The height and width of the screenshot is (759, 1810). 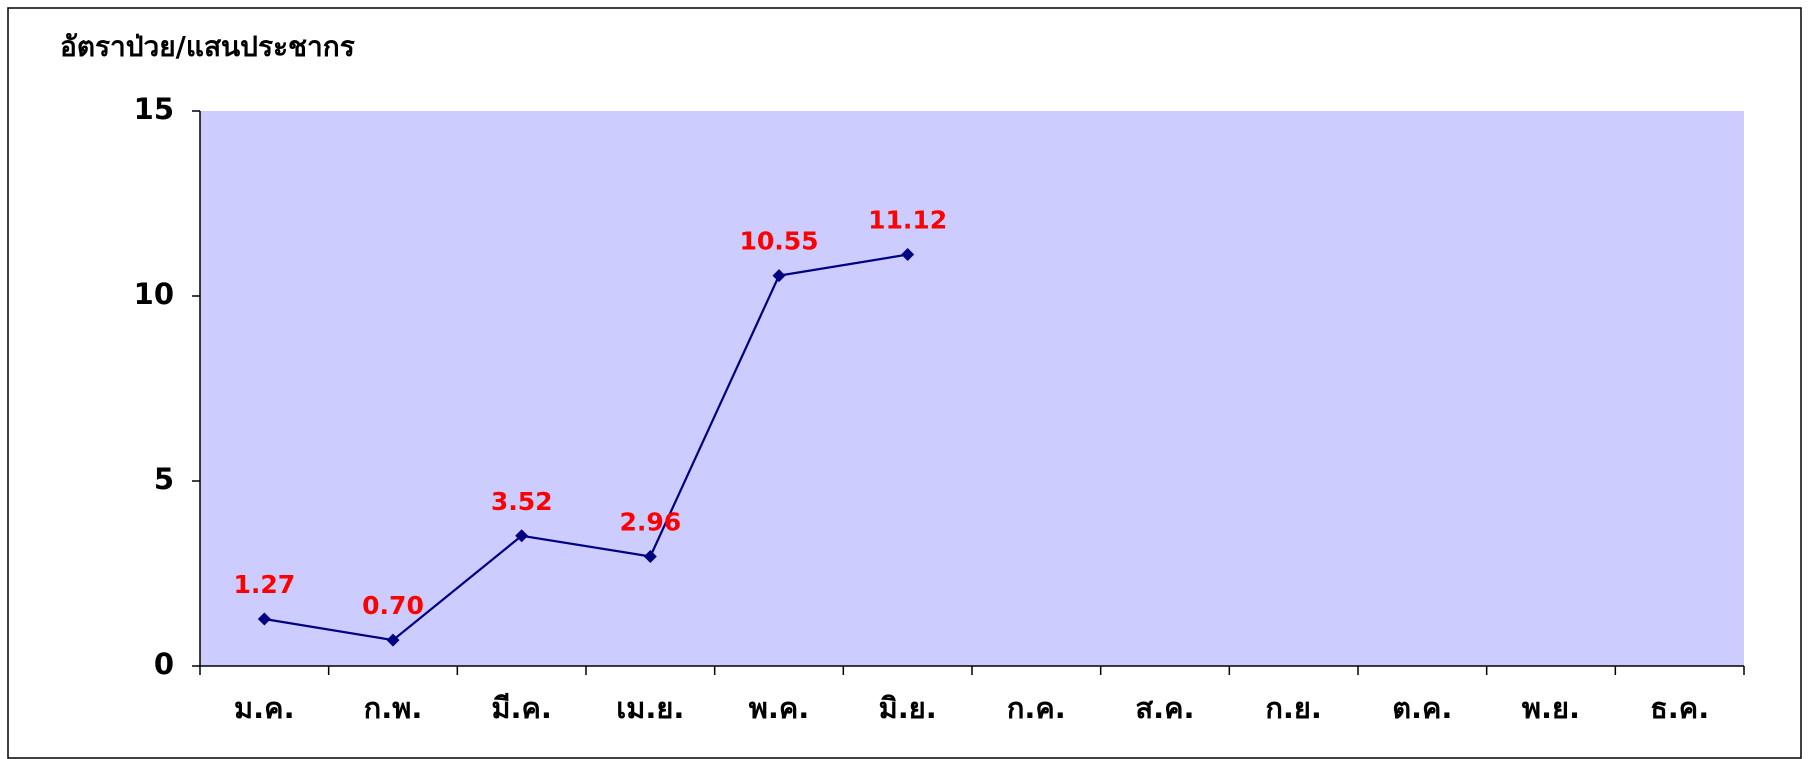 I want to click on x-tick-label: ก.ย., so click(x=1293, y=708).